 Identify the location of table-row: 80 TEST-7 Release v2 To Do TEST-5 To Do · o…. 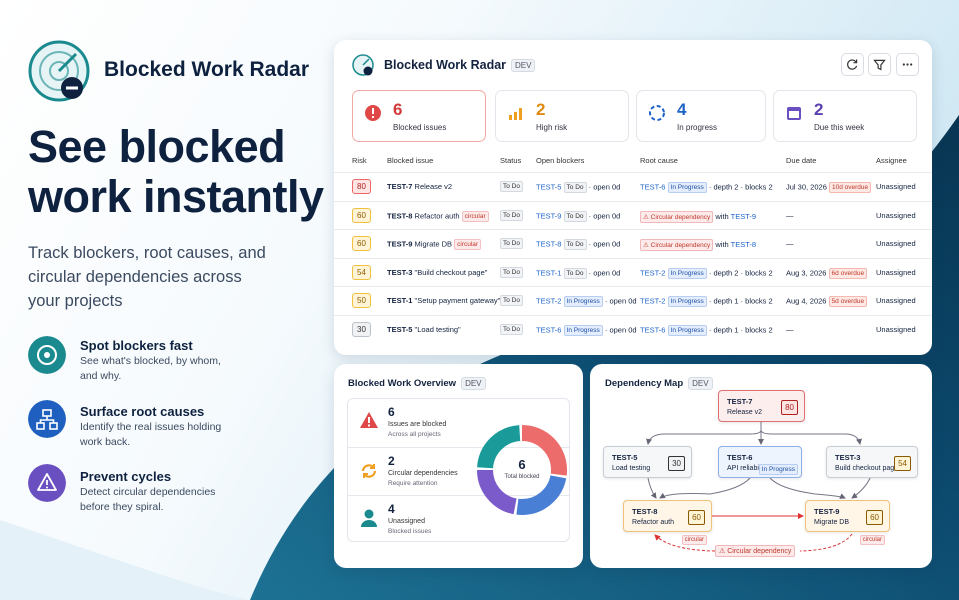
(633, 186).